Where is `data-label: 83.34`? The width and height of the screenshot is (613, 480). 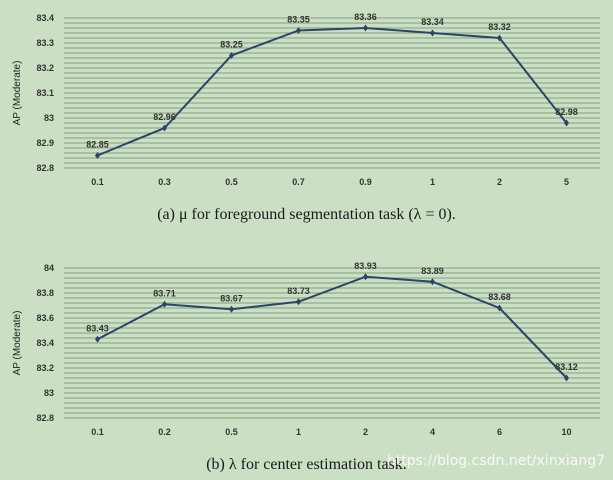
data-label: 83.34 is located at coordinates (432, 22).